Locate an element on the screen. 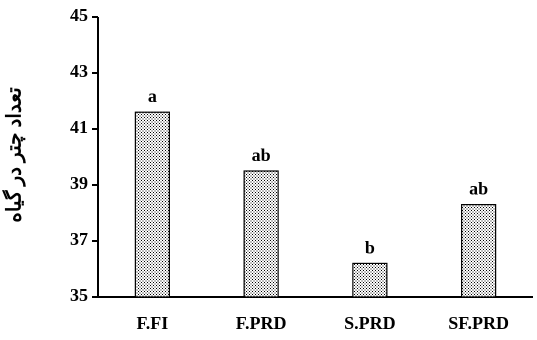 This screenshot has height=340, width=537. bar-s-prd is located at coordinates (370, 280).